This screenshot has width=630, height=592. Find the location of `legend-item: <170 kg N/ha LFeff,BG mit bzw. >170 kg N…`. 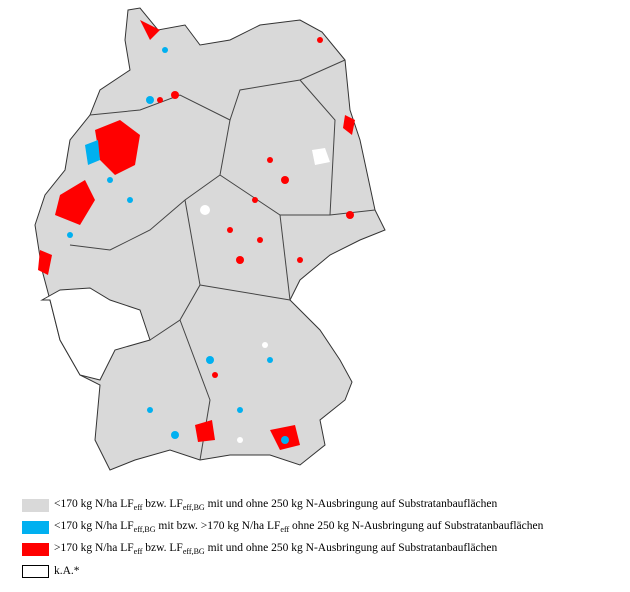

legend-item: <170 kg N/ha LFeff,BG mit bzw. >170 kg N… is located at coordinates (282, 527).